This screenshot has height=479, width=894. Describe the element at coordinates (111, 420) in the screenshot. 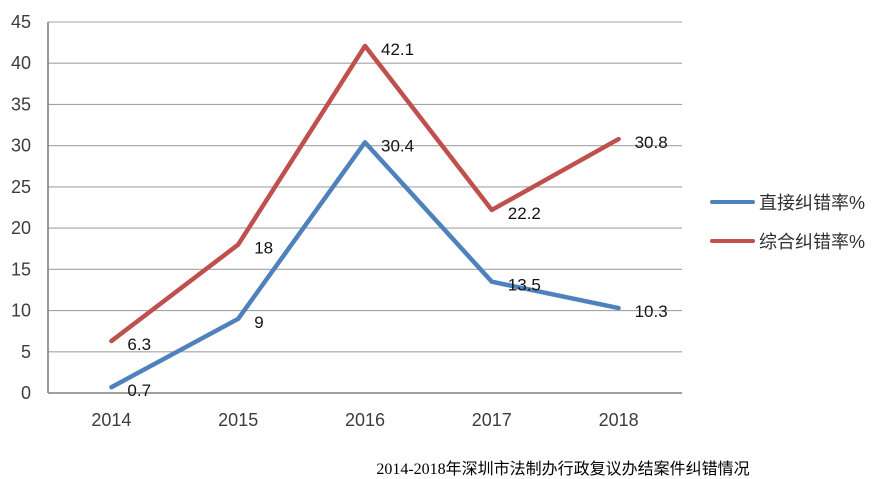

I see `x-tick-label: 2014` at that location.